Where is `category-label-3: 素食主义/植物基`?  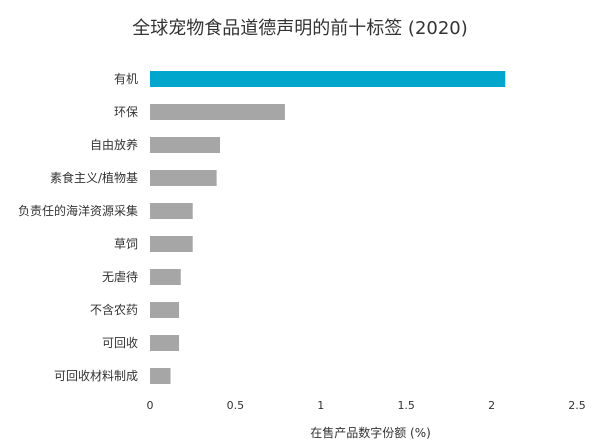 category-label-3: 素食主义/植物基 is located at coordinates (94, 177).